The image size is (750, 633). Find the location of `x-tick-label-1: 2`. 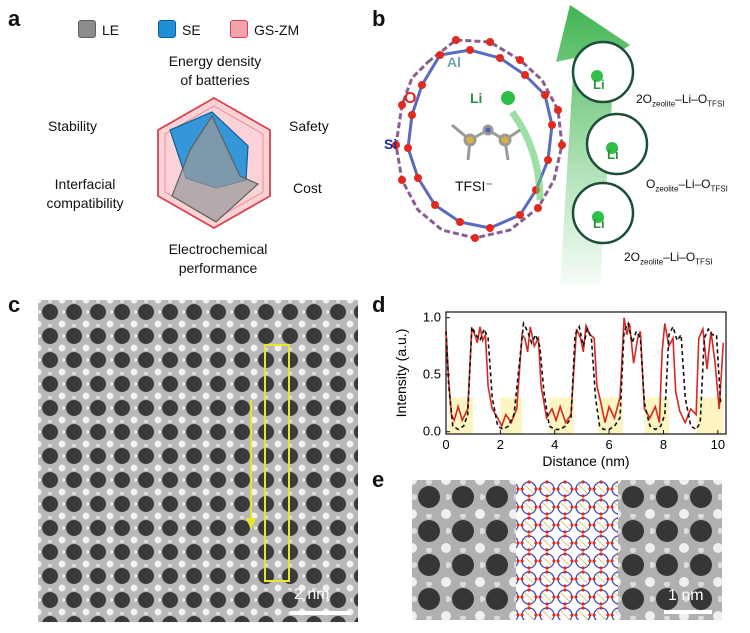

x-tick-label-1: 2 is located at coordinates (500, 444).